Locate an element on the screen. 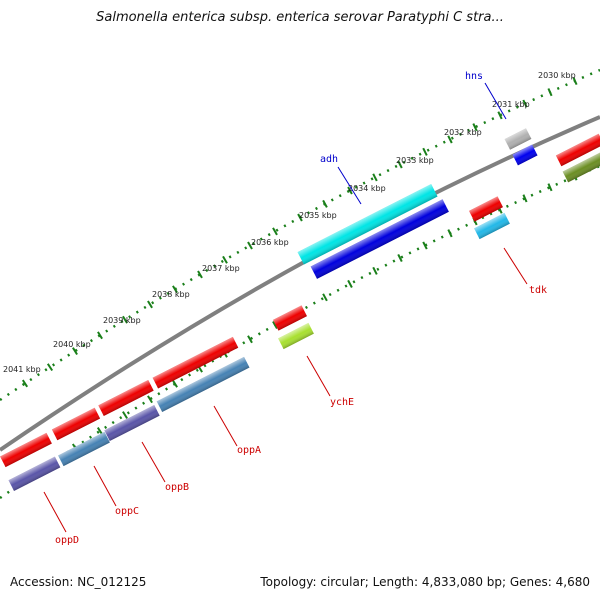 The height and width of the screenshot is (600, 600). gene-feature-oppC is located at coordinates (84, 449).